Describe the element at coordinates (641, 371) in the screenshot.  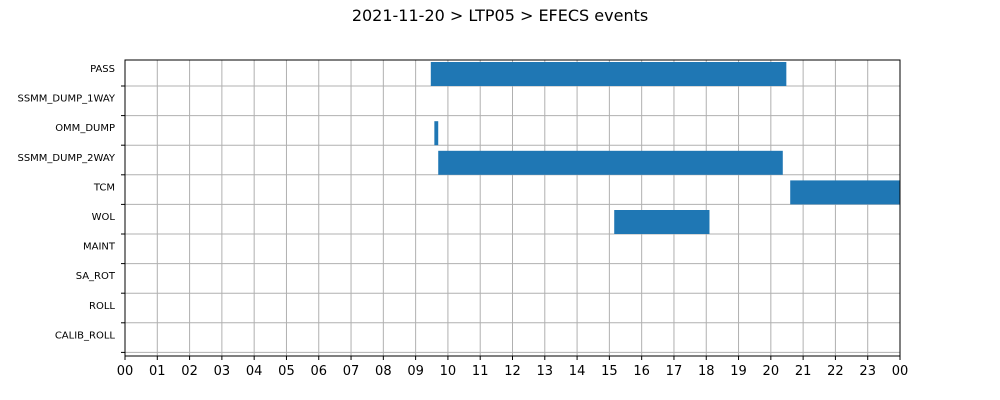
I see `x-tick-label: 16` at that location.